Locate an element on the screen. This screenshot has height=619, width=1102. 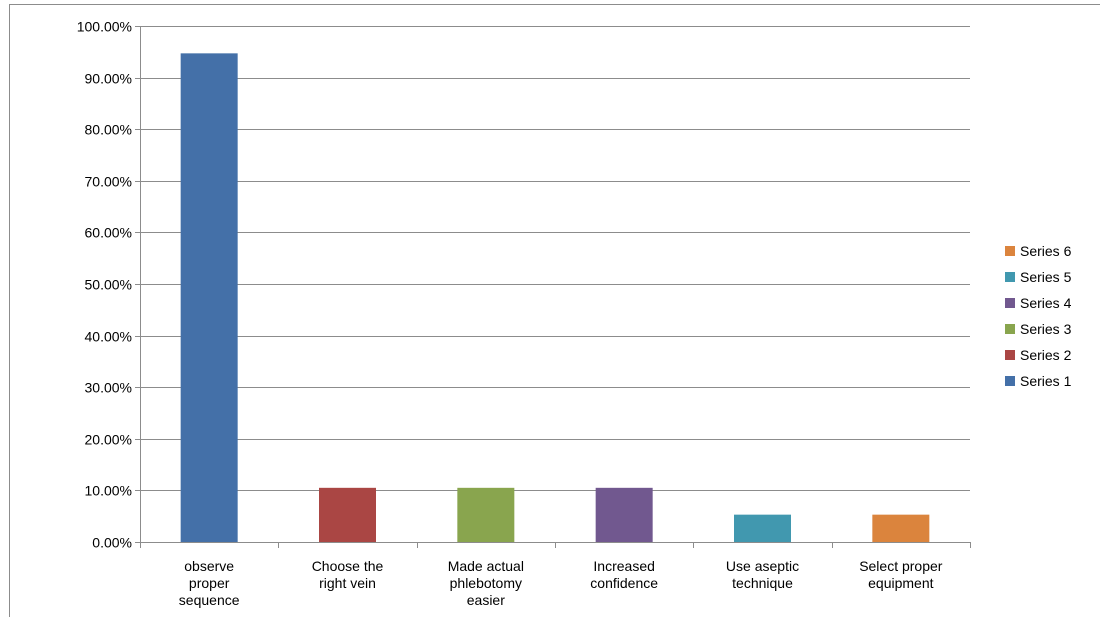
x-tick-label: Use aseptic technique is located at coordinates (762, 574).